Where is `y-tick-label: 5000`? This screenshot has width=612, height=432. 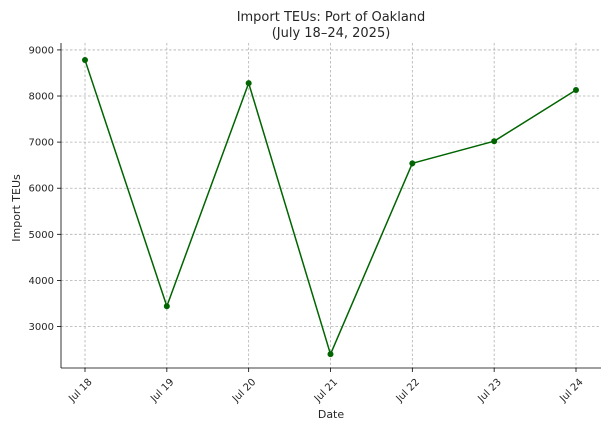 y-tick-label: 5000 is located at coordinates (41, 235).